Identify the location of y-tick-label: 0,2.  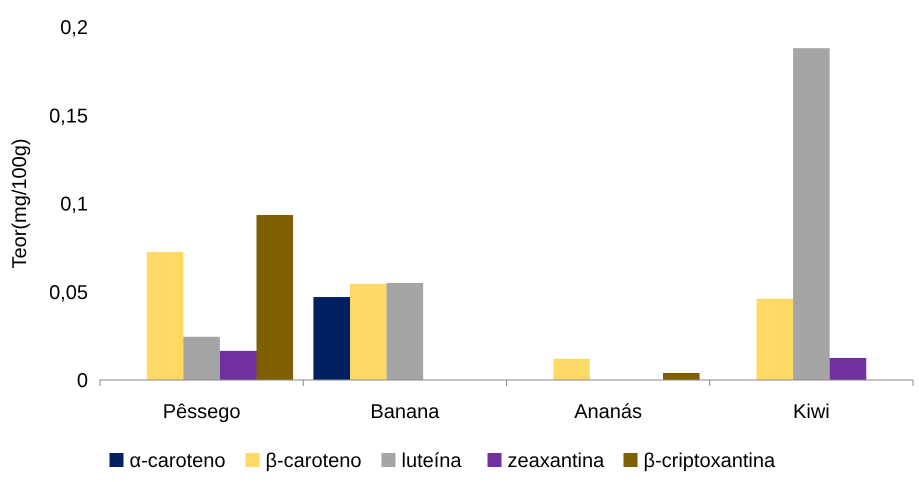
(74, 28).